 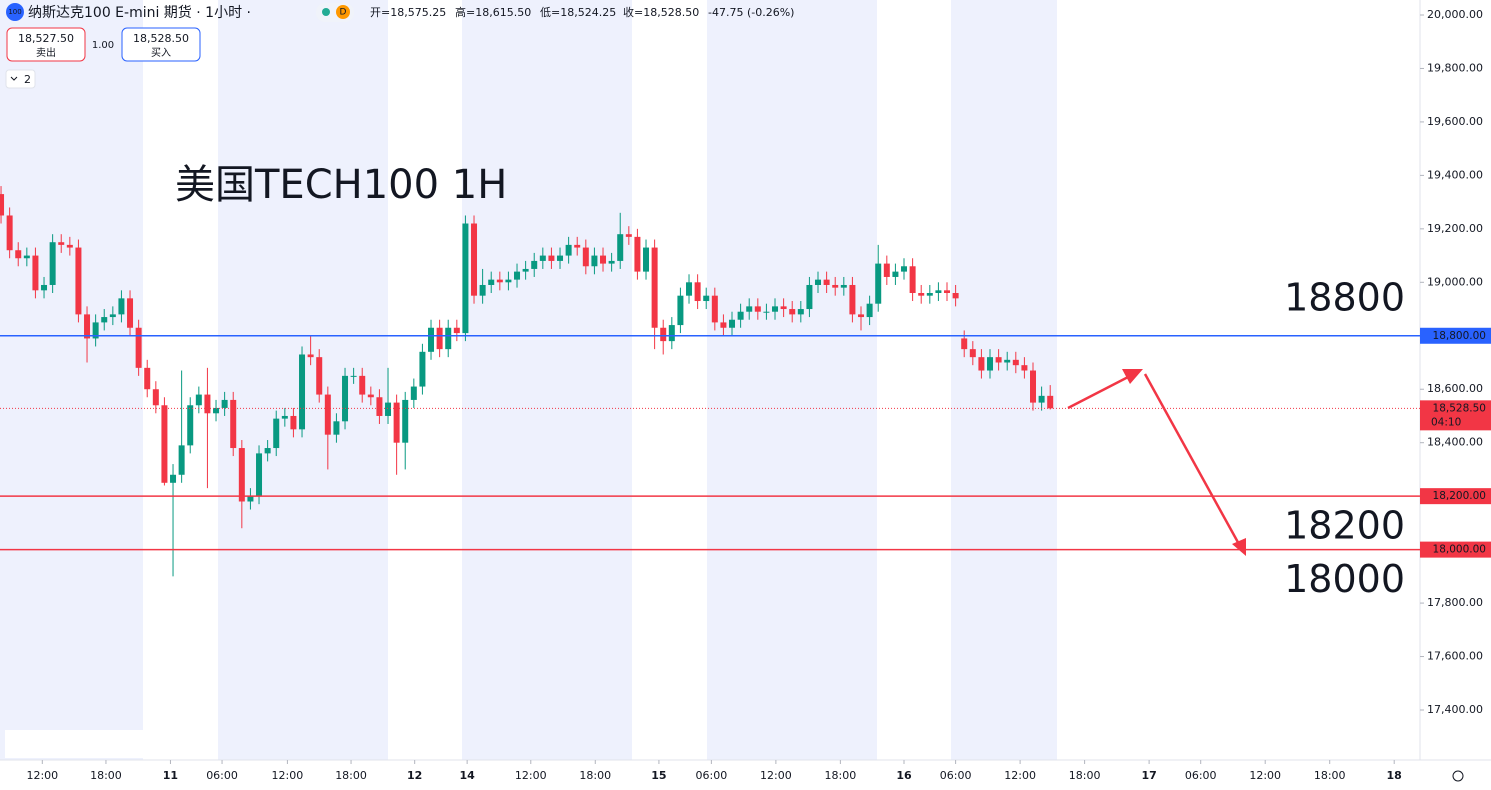 What do you see at coordinates (1455, 656) in the screenshot?
I see `y-tick-label: 17,600.00` at bounding box center [1455, 656].